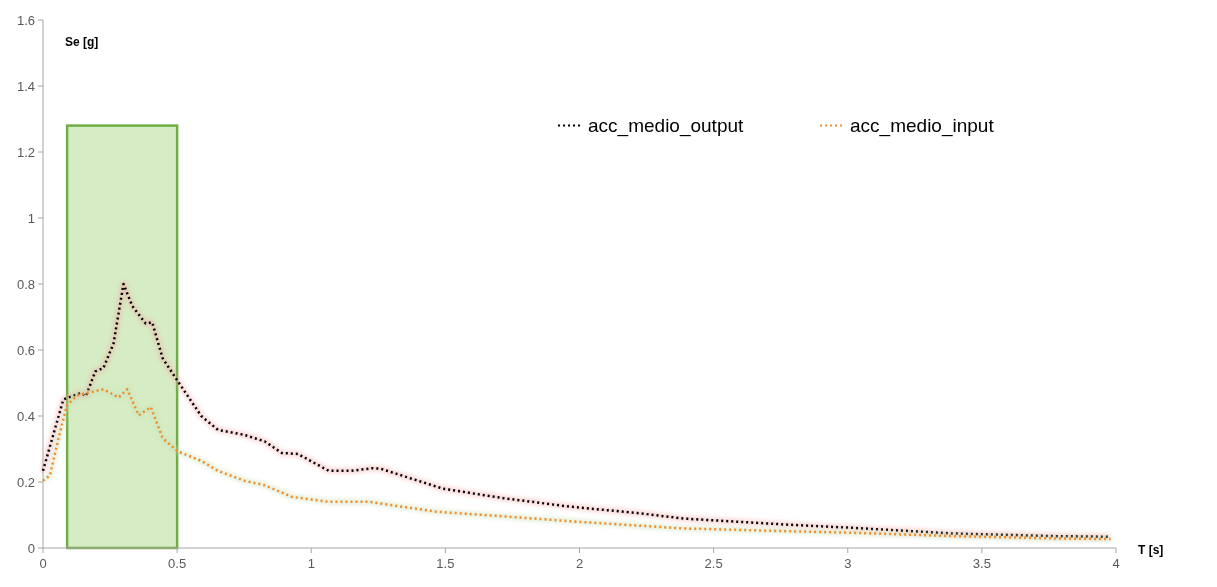 This screenshot has width=1217, height=587. What do you see at coordinates (25, 482) in the screenshot?
I see `y-tick-label: 0.2` at bounding box center [25, 482].